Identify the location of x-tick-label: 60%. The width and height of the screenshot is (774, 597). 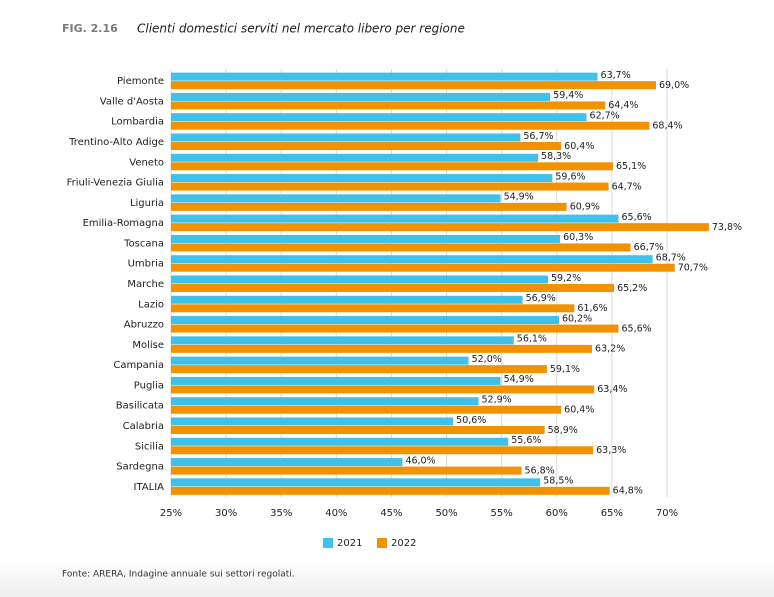
(557, 513).